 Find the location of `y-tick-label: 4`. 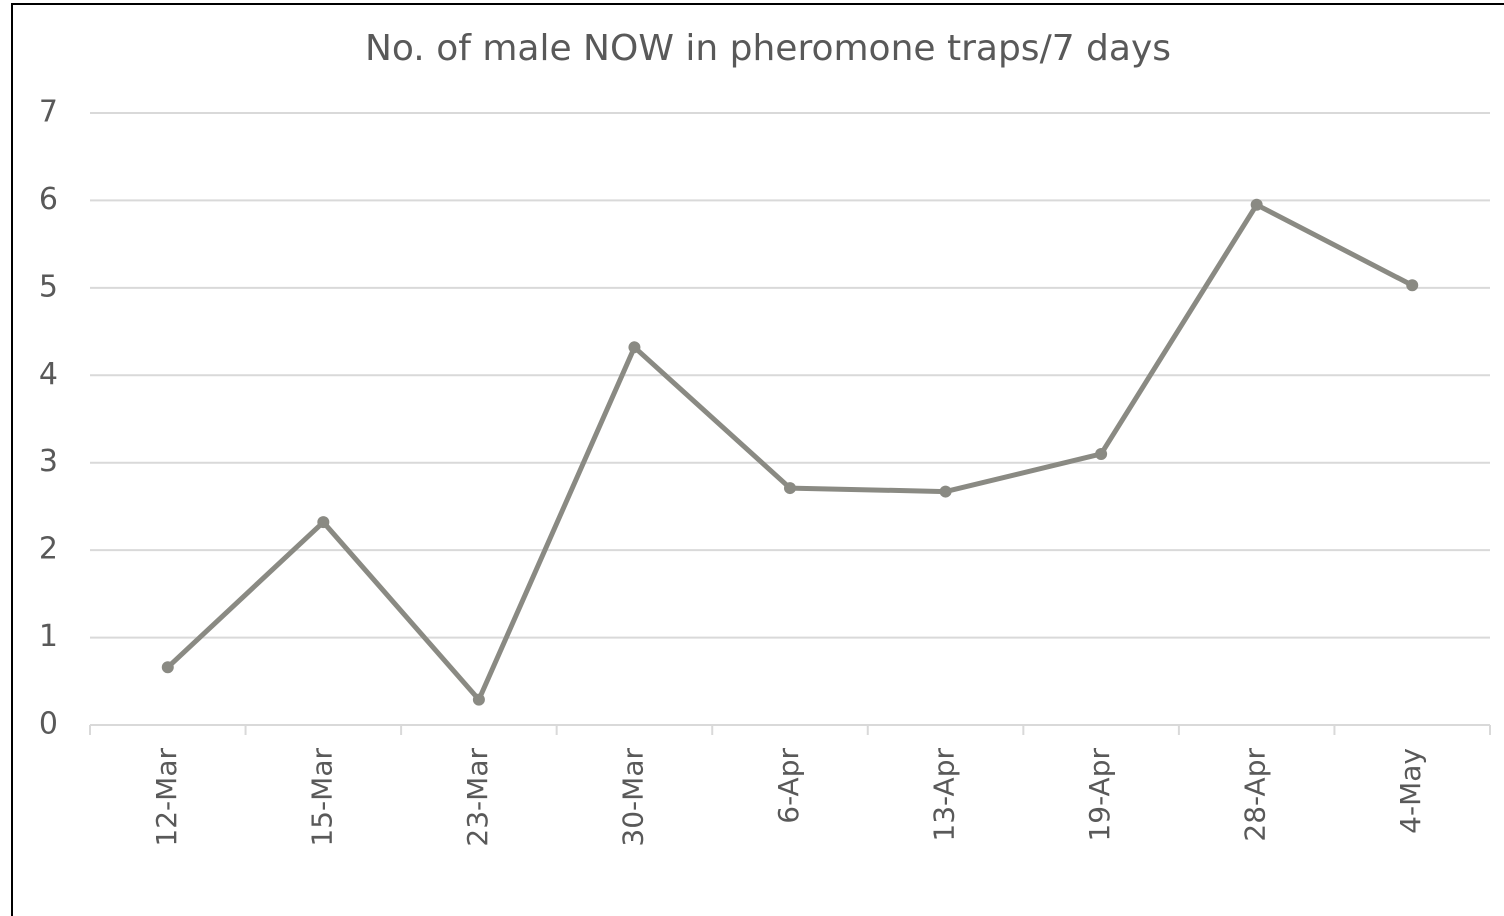

y-tick-label: 4 is located at coordinates (48, 374).